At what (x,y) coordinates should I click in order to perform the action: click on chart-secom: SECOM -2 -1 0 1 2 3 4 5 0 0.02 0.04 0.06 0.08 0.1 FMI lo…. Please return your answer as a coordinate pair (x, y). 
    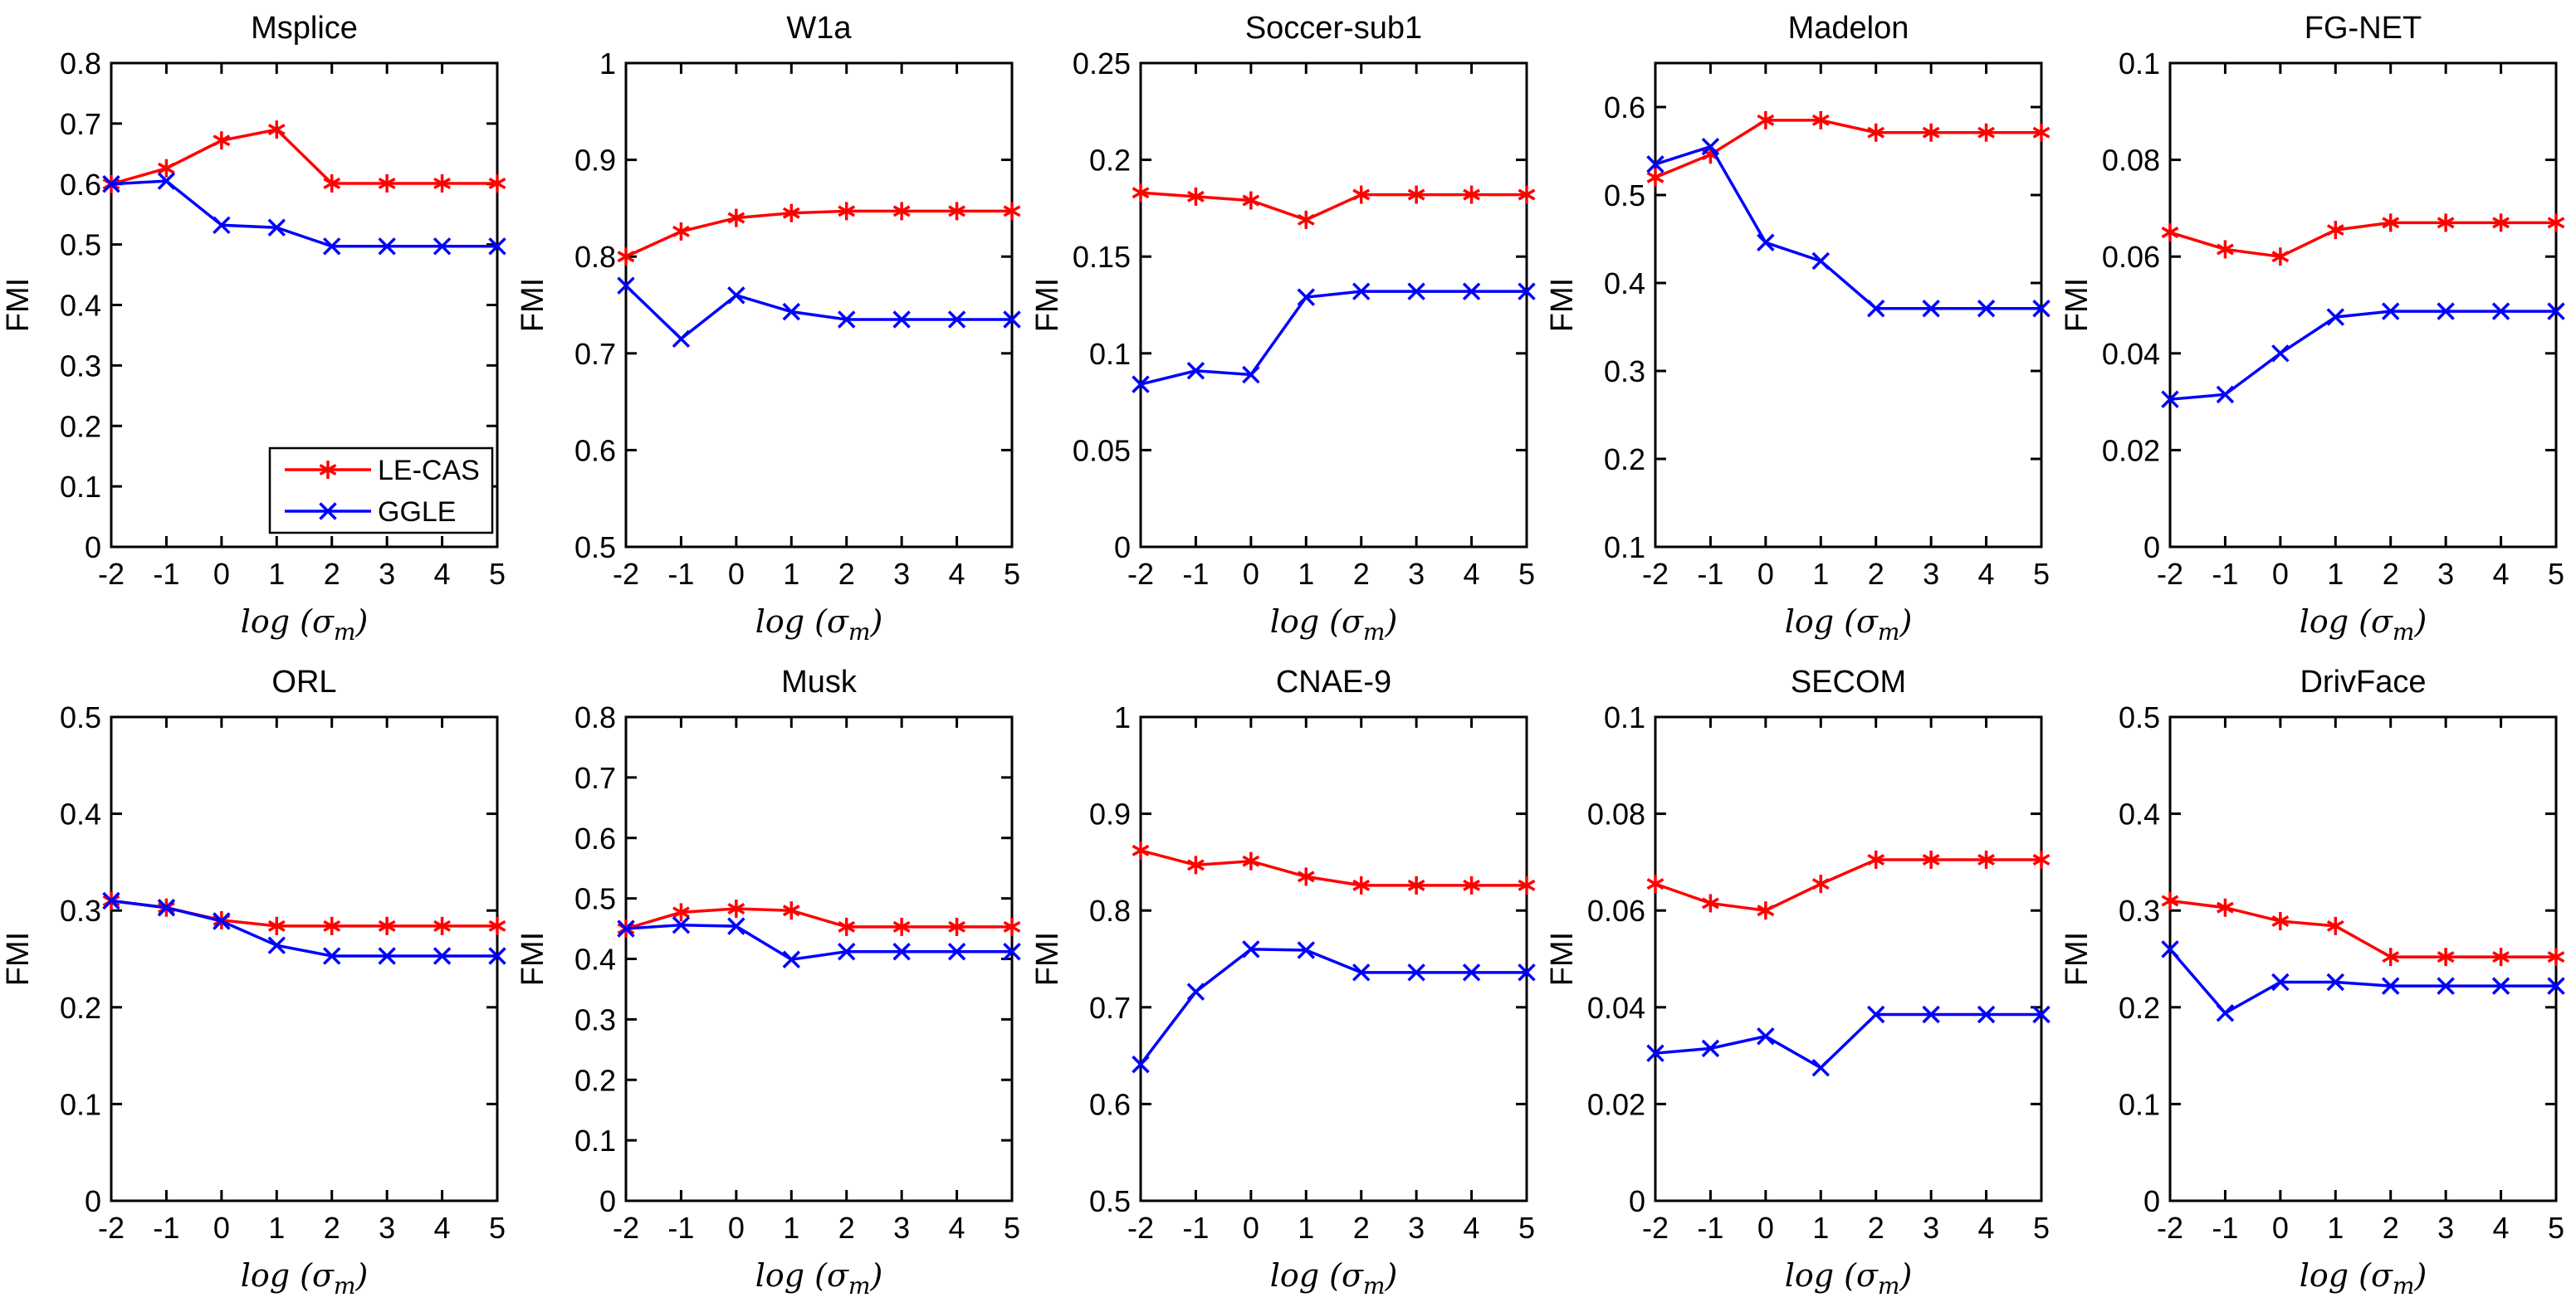
    Looking at the image, I should click on (1801, 981).